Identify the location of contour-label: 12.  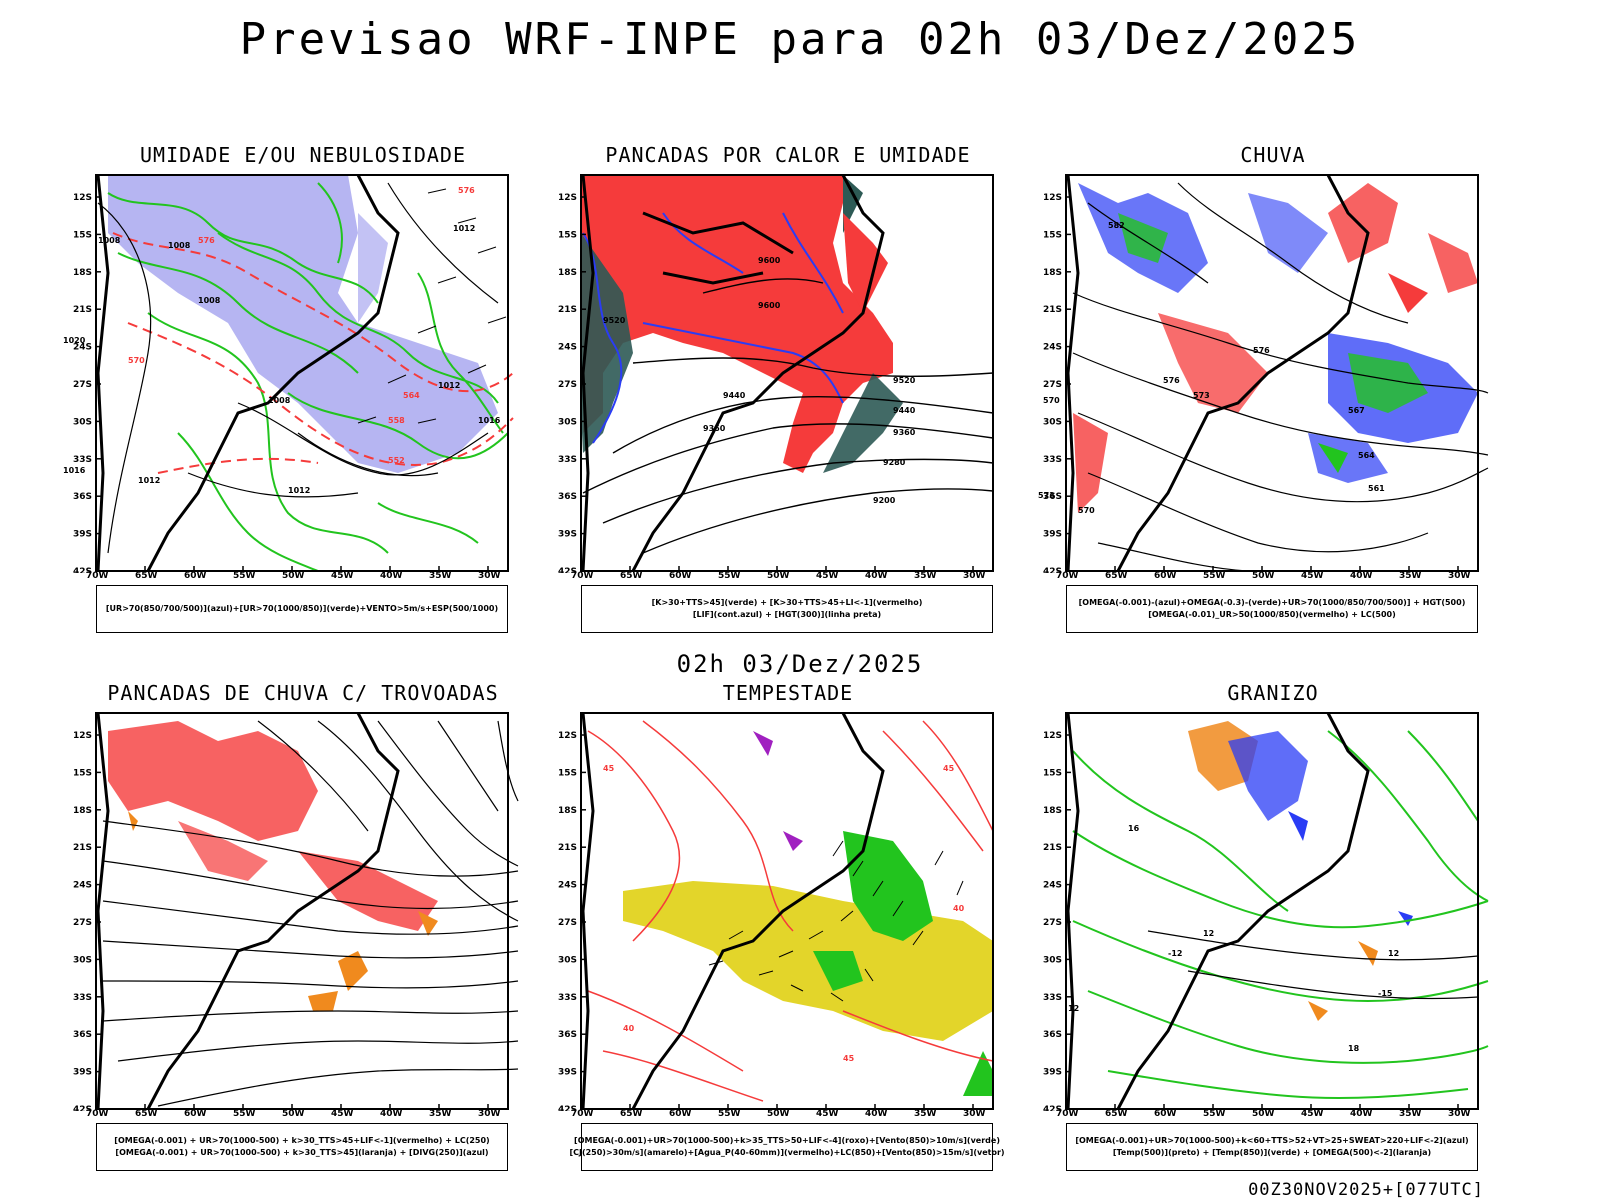
(1208, 933).